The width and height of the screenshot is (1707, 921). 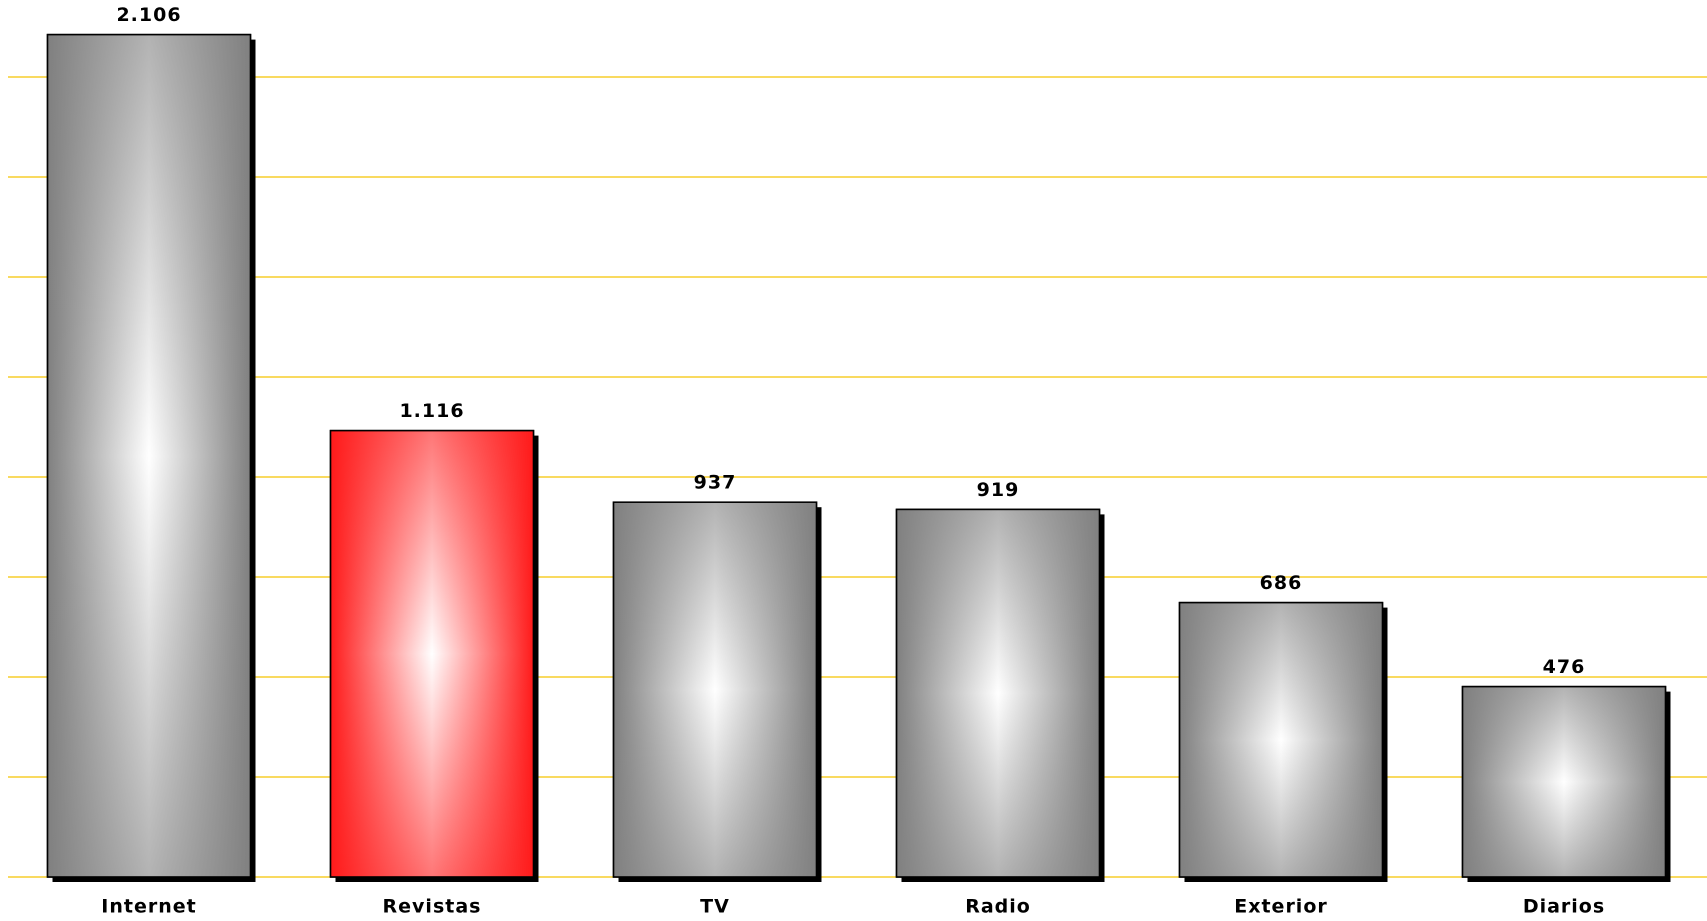 What do you see at coordinates (1281, 583) in the screenshot?
I see `value-label: 686` at bounding box center [1281, 583].